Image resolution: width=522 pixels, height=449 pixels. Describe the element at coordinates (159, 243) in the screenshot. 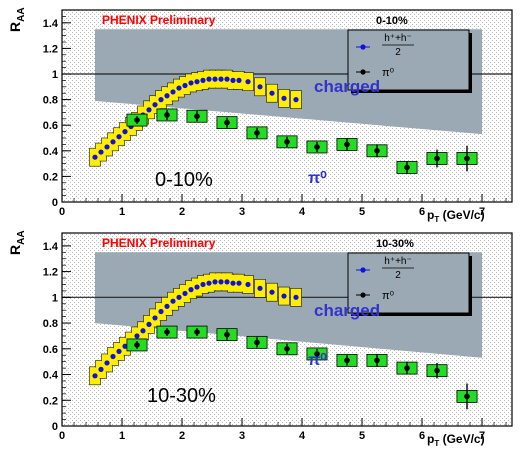

I see `collaboration-label: PHENIX Preliminary` at that location.